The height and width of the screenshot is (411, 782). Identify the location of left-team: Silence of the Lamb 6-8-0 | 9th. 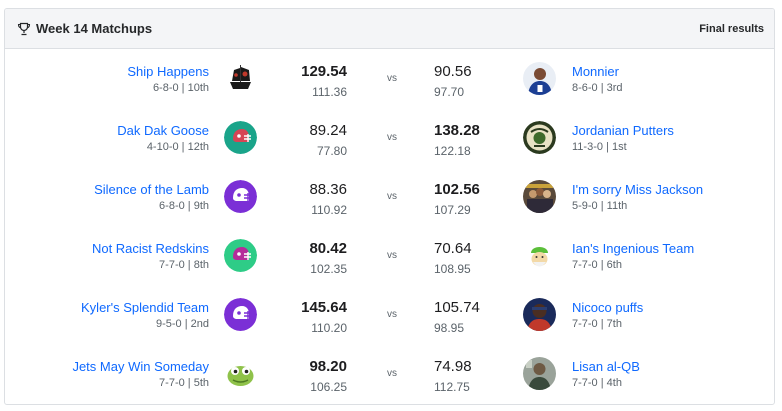
(151, 198).